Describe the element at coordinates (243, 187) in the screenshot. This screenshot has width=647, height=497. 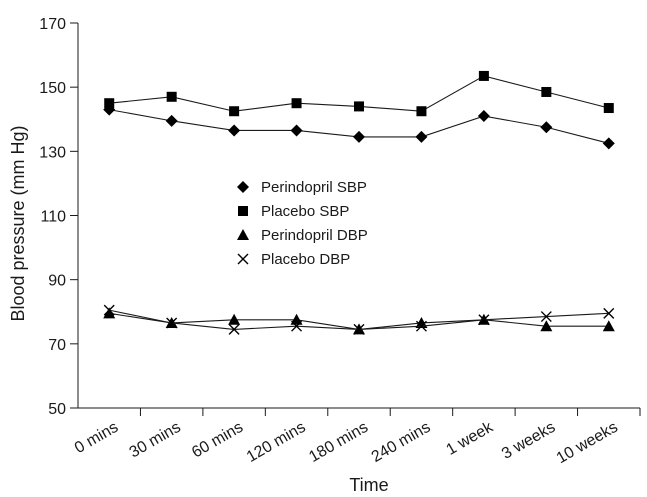
I see `legend-diamond-marker` at that location.